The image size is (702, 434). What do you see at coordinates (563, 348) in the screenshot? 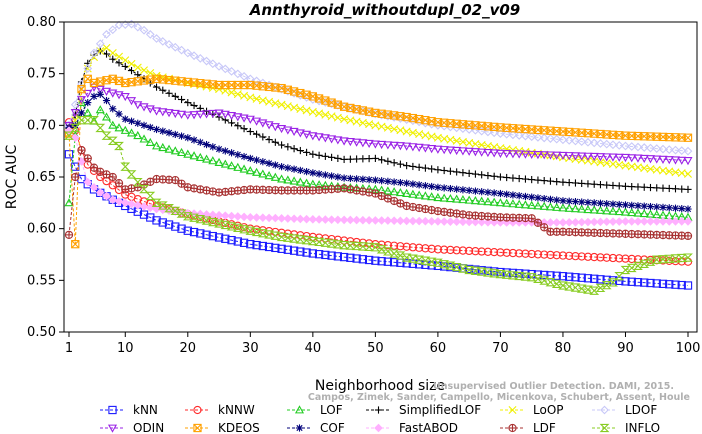
I see `x-tick-label: 80` at bounding box center [563, 348].